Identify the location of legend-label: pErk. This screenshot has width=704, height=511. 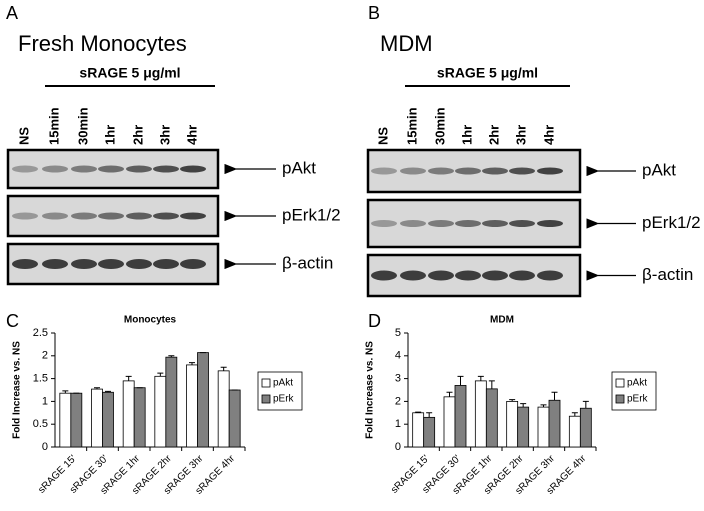
(284, 399).